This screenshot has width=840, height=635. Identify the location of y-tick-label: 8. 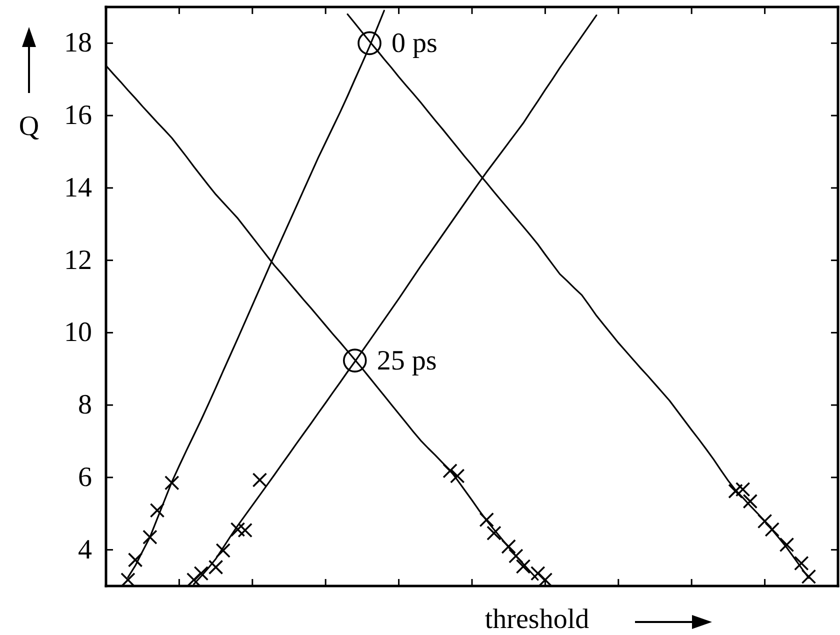
(85, 405).